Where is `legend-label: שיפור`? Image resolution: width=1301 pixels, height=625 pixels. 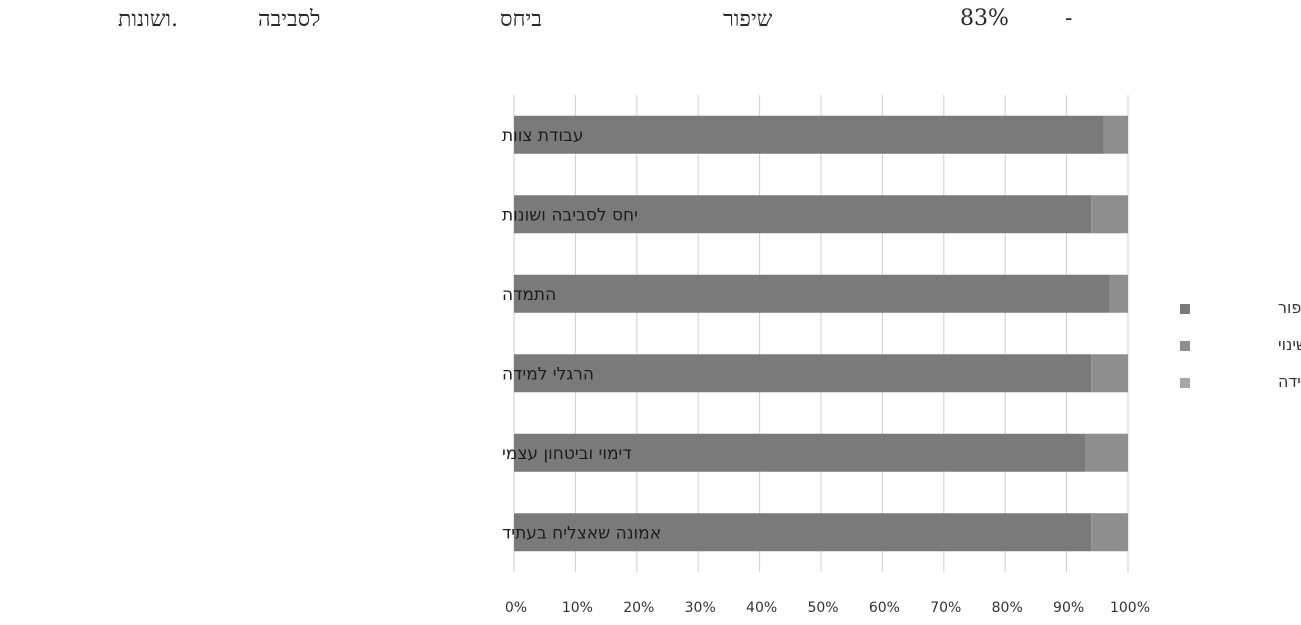
legend-label: שיפור is located at coordinates (1289, 307).